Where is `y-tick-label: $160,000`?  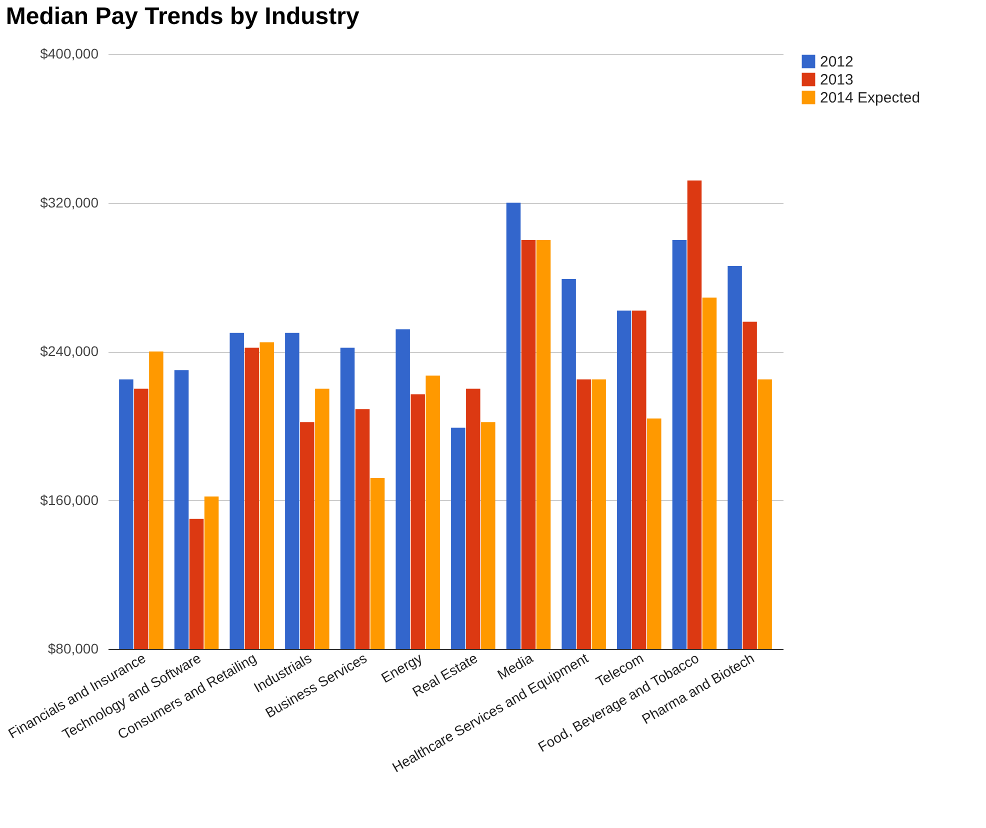
y-tick-label: $160,000 is located at coordinates (69, 500).